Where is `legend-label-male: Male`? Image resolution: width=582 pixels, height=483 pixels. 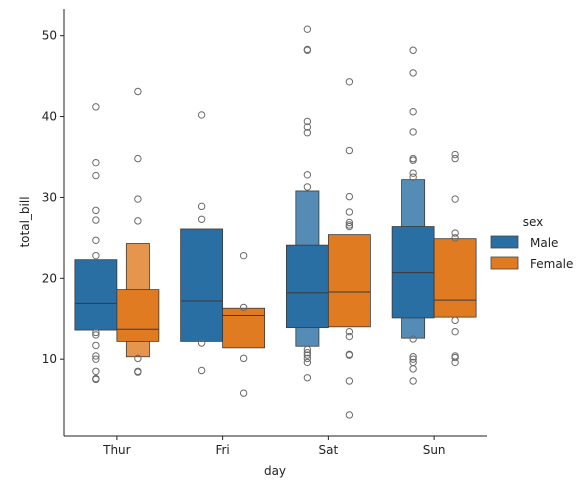 legend-label-male: Male is located at coordinates (544, 243).